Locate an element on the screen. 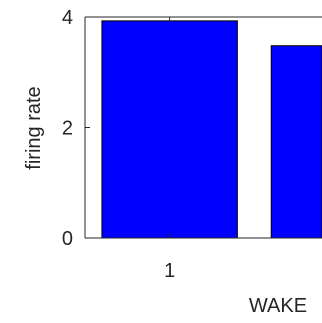 The width and height of the screenshot is (322, 323). y-tick-label: 2 is located at coordinates (67, 129).